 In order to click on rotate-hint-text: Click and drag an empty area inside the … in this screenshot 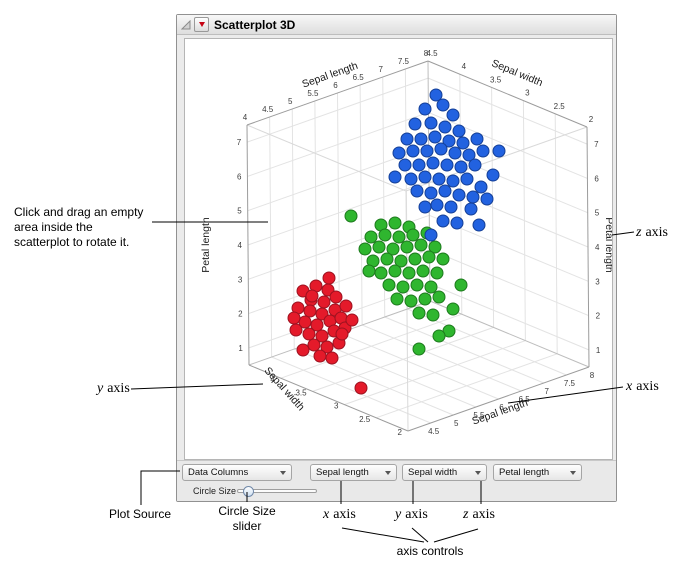, I will do `click(79, 227)`.